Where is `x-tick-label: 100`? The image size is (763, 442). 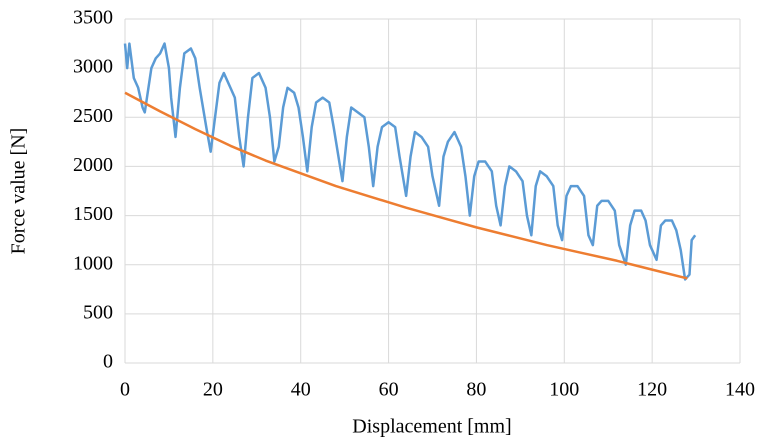
x-tick-label: 100 is located at coordinates (564, 390).